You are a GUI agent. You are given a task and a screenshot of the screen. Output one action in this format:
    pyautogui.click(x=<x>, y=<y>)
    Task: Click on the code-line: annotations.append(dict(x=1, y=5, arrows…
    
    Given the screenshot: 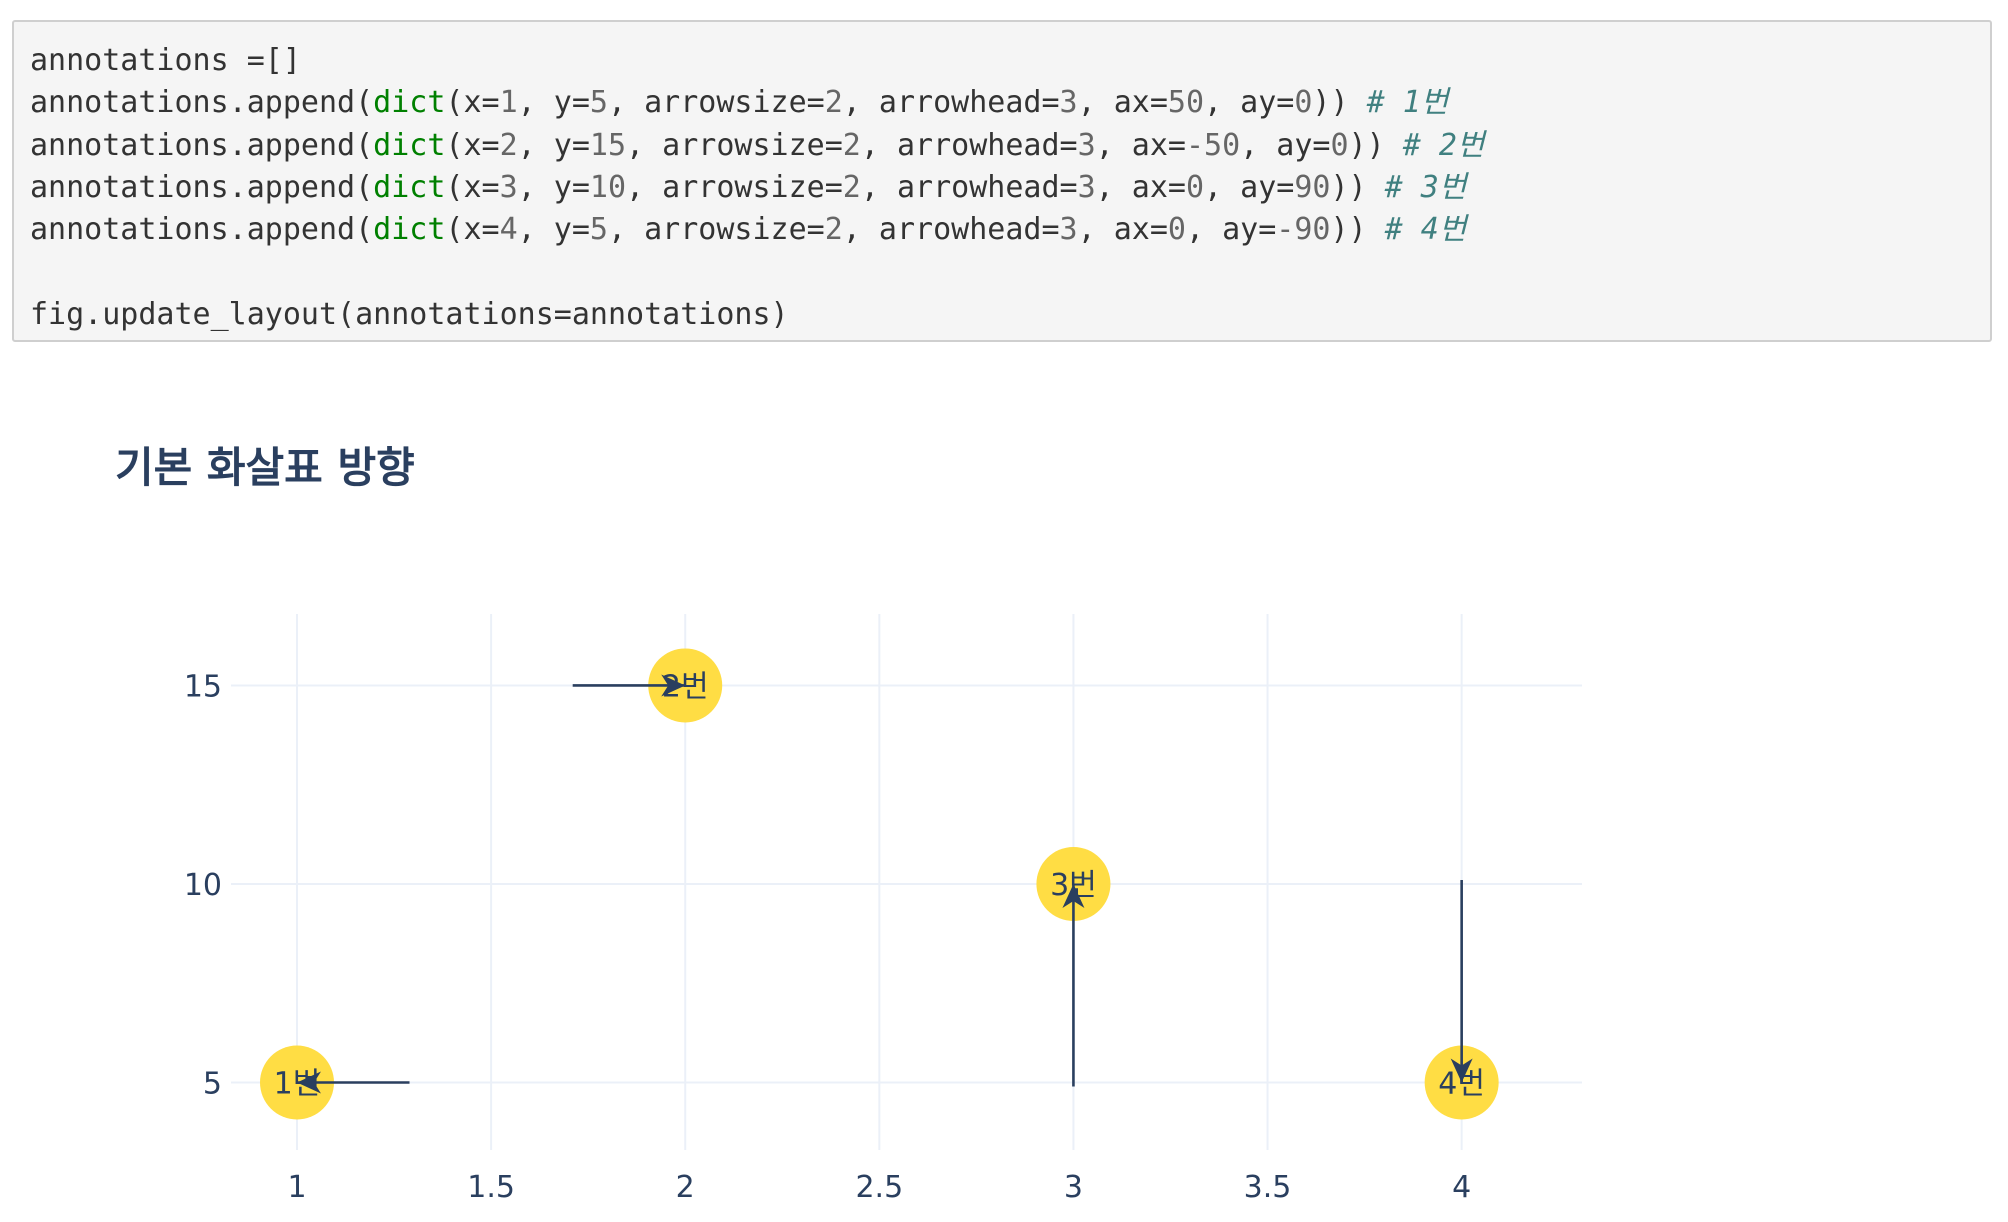 What is the action you would take?
    pyautogui.click(x=1002, y=103)
    